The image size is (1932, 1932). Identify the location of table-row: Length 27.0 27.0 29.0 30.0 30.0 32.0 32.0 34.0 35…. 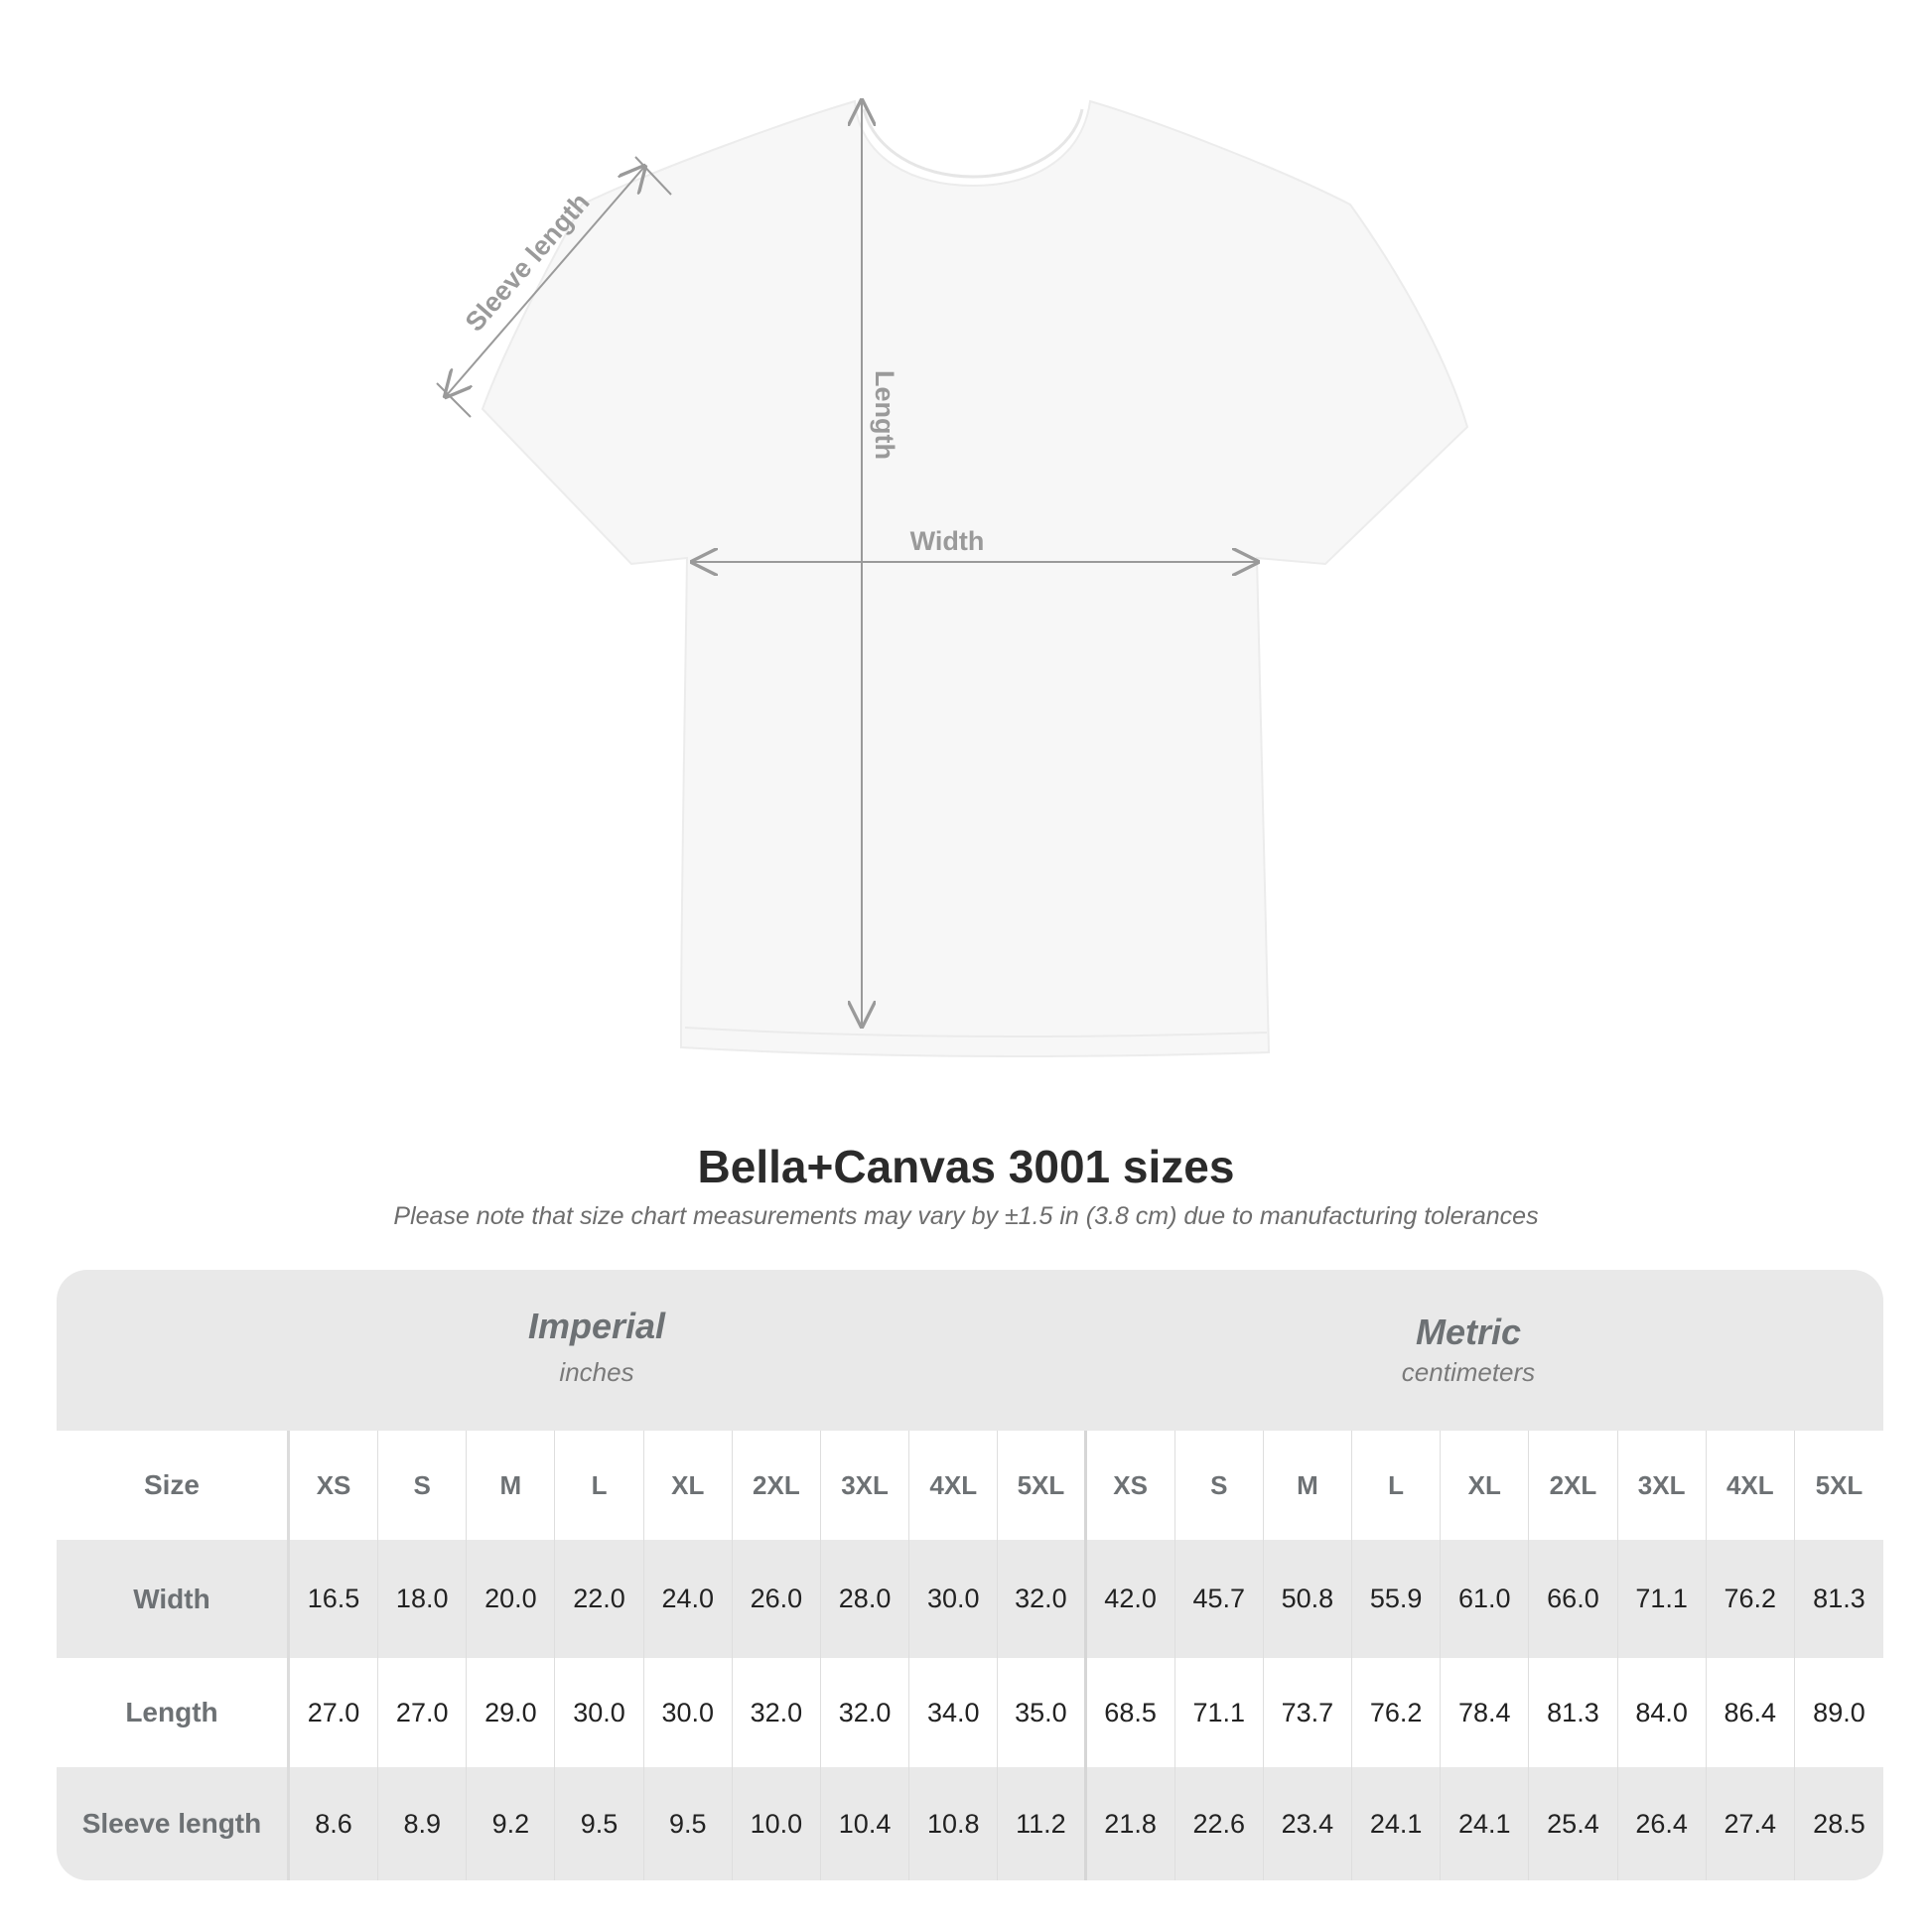
(970, 1713).